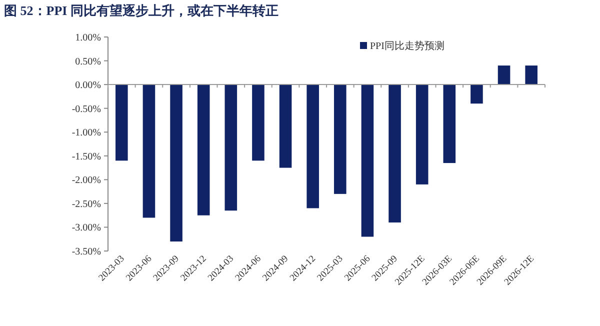 This screenshot has height=326, width=600. I want to click on y-tick-label: -3.00%, so click(86, 228).